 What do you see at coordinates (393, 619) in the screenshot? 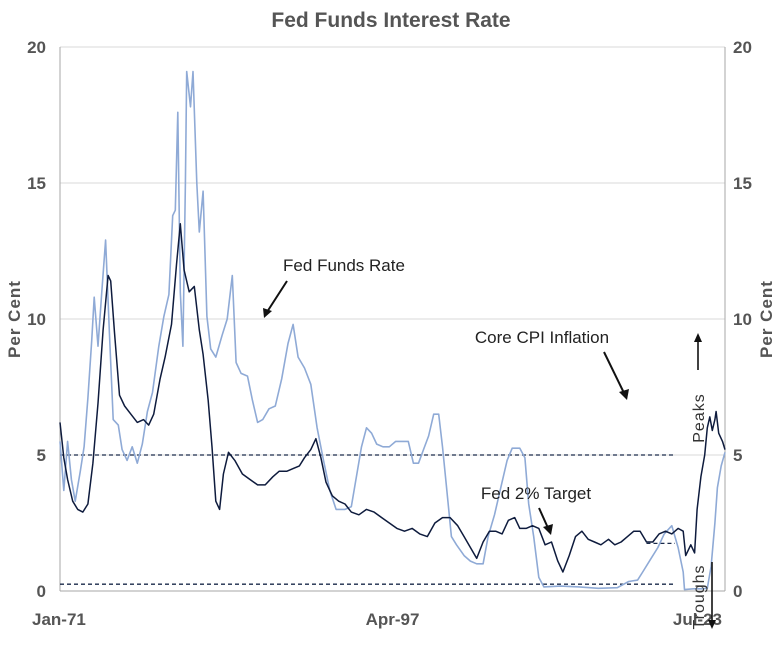
I see `x-tick-label: Apr-97` at bounding box center [393, 619].